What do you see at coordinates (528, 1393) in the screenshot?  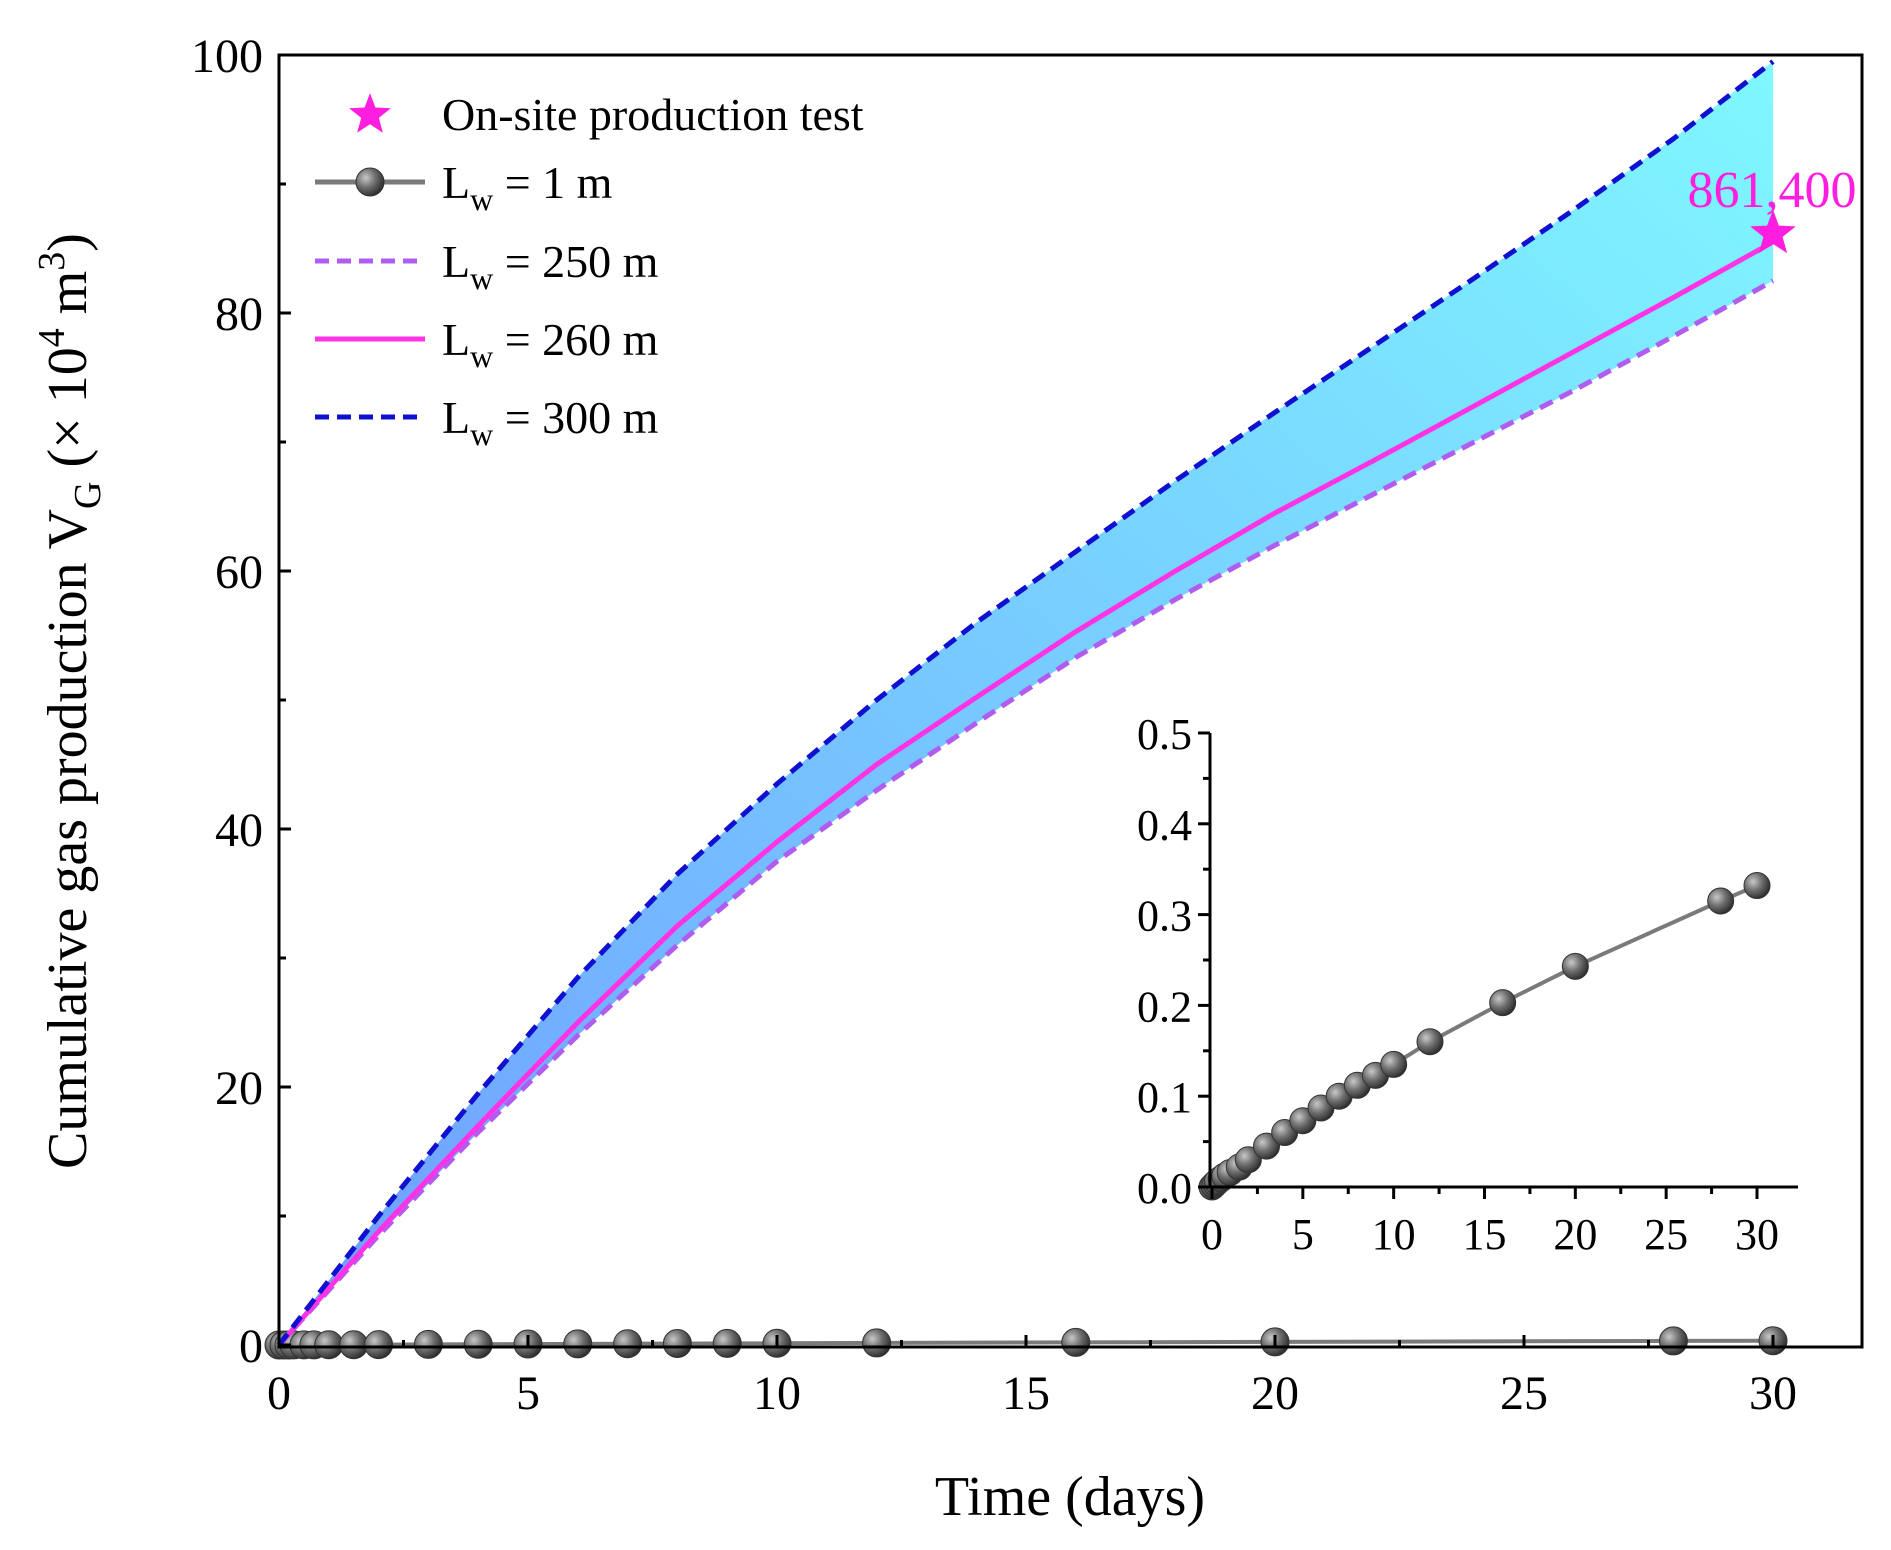 I see `x-tick-label: 5` at bounding box center [528, 1393].